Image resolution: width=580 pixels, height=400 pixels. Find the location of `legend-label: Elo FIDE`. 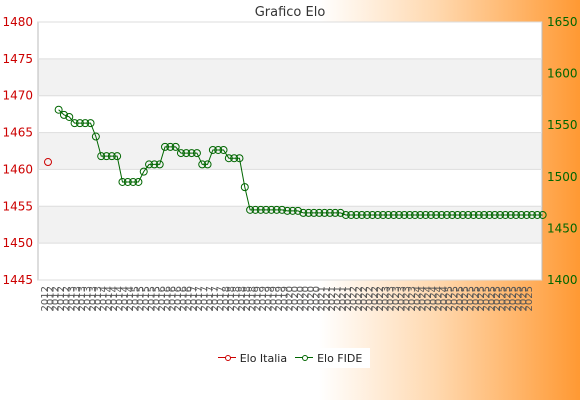

legend-label: Elo FIDE is located at coordinates (340, 358).